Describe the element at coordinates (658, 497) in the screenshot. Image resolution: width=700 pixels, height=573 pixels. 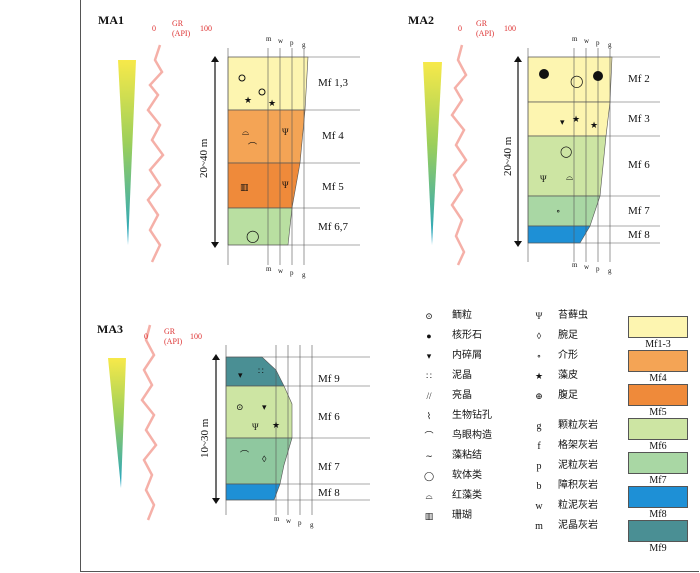
I see `swatch-mf8` at that location.